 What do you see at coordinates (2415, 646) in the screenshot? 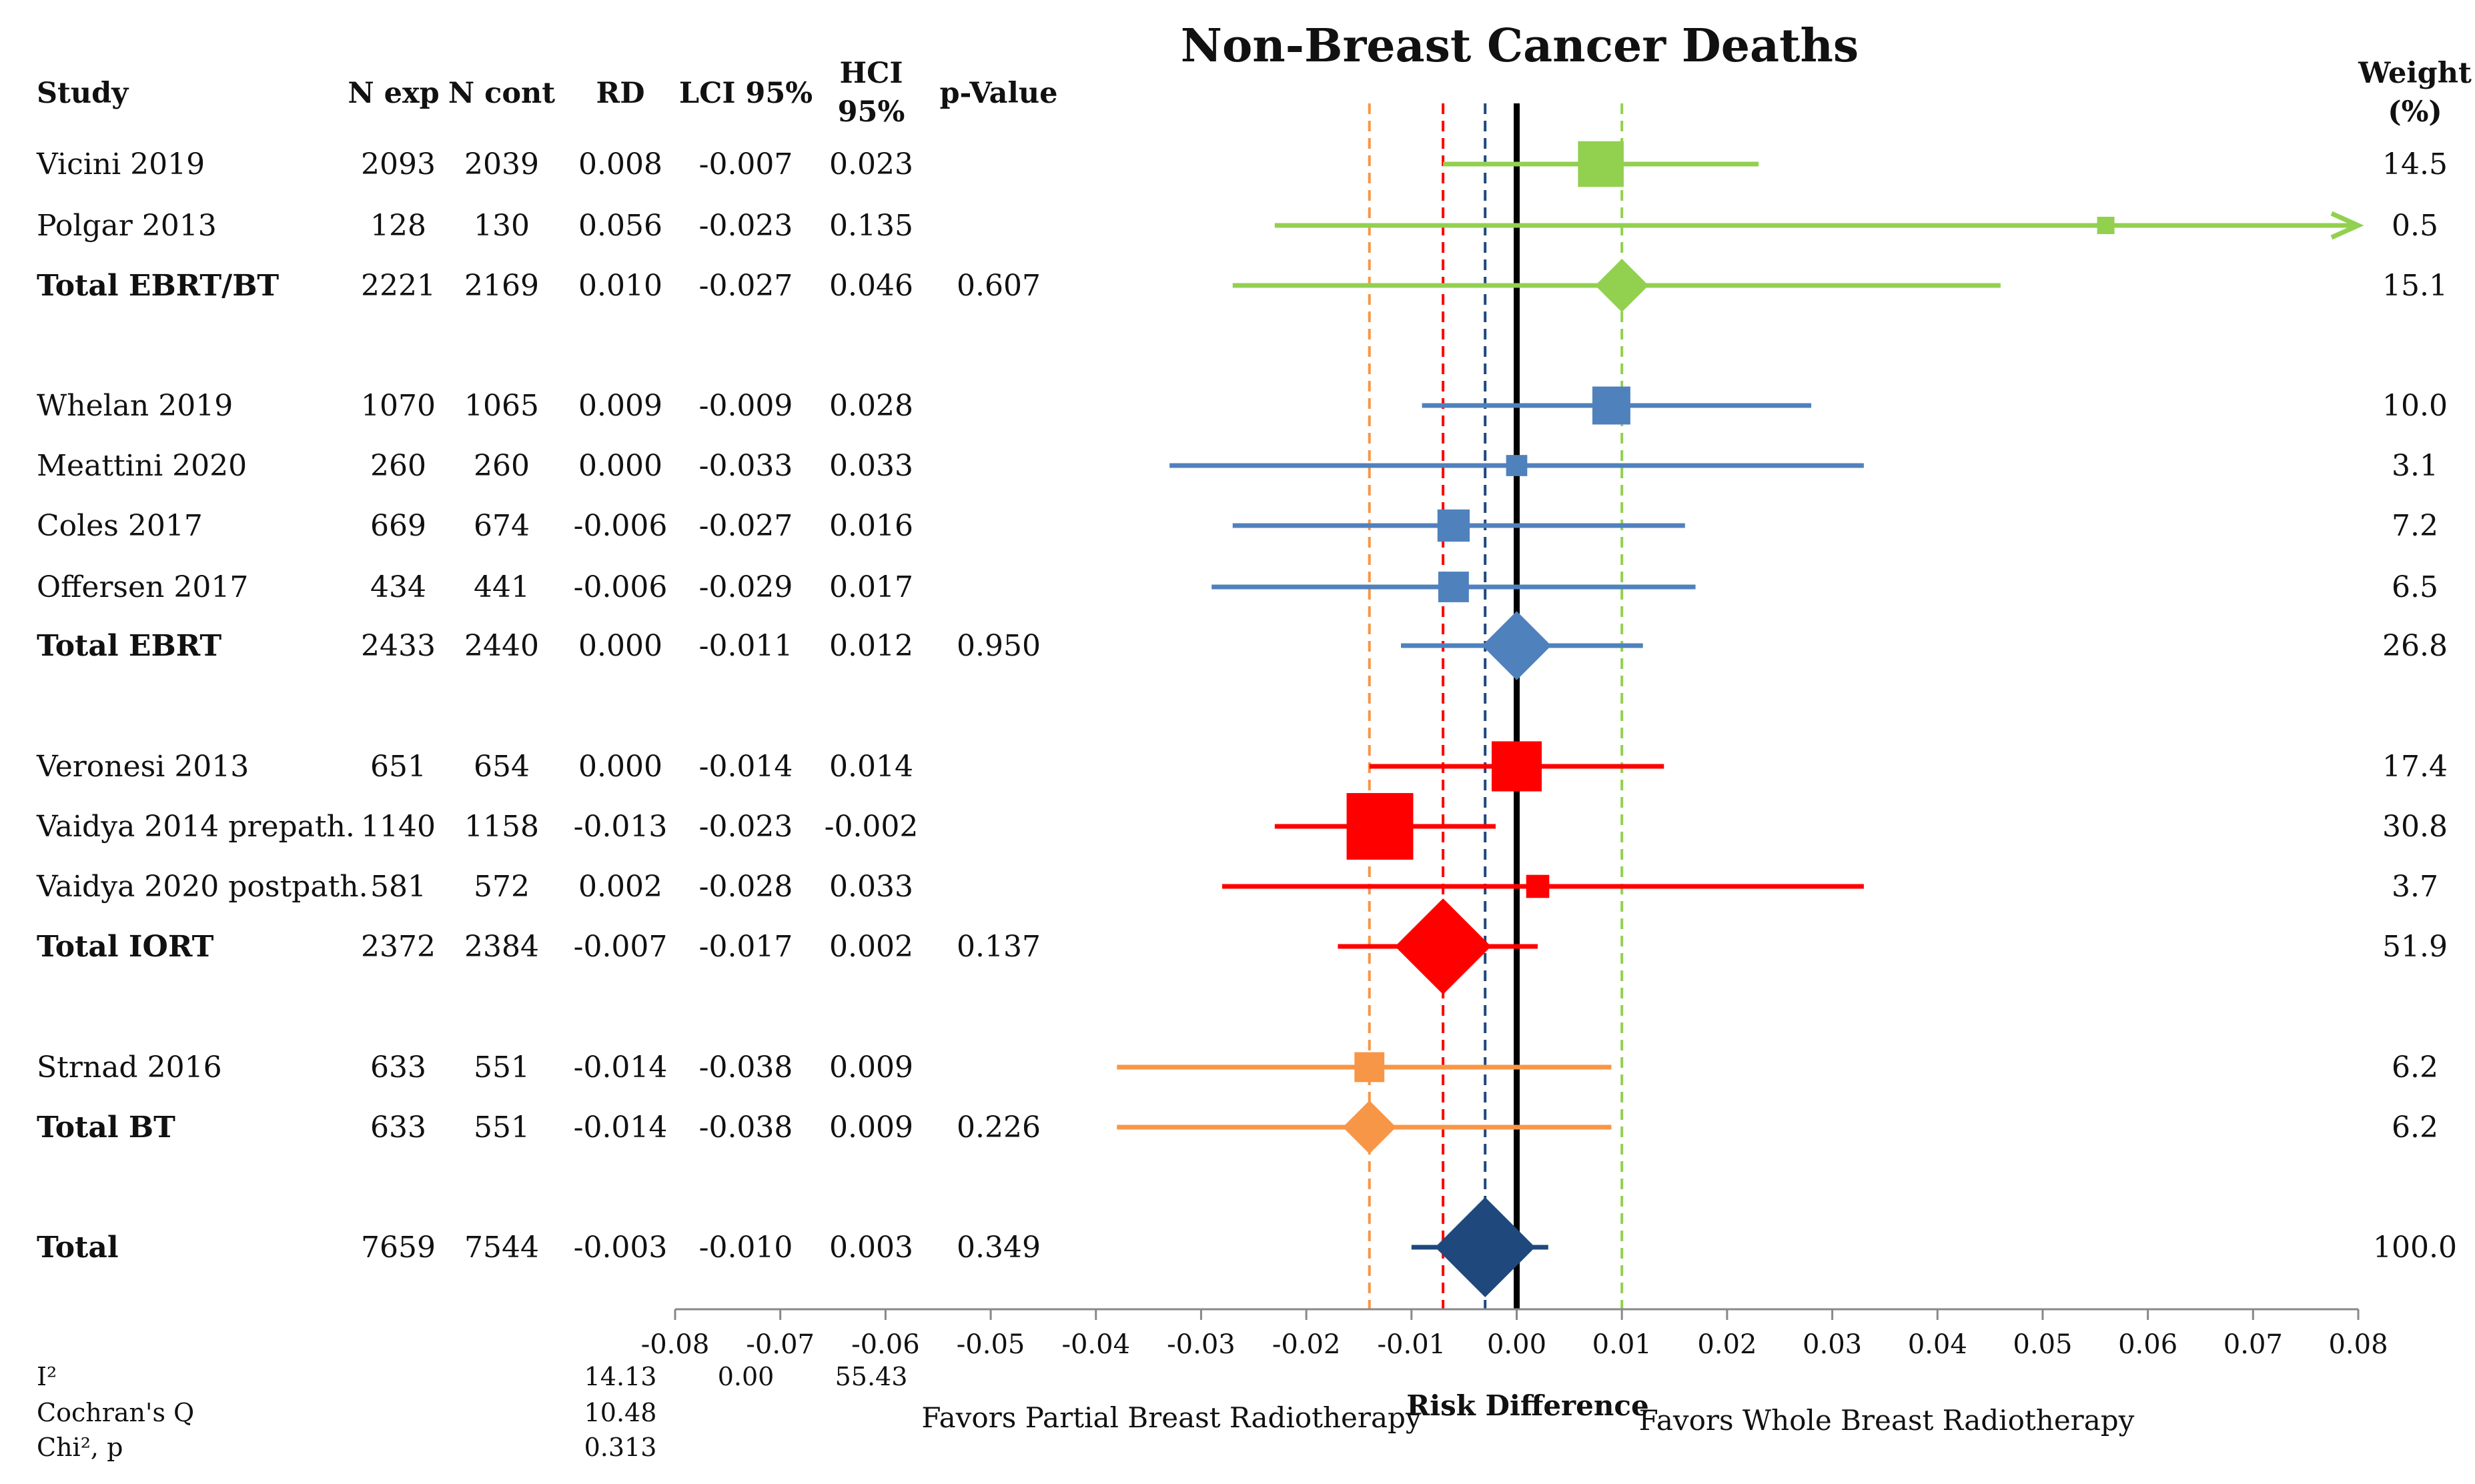
I see `cell-weight: 26.8` at bounding box center [2415, 646].